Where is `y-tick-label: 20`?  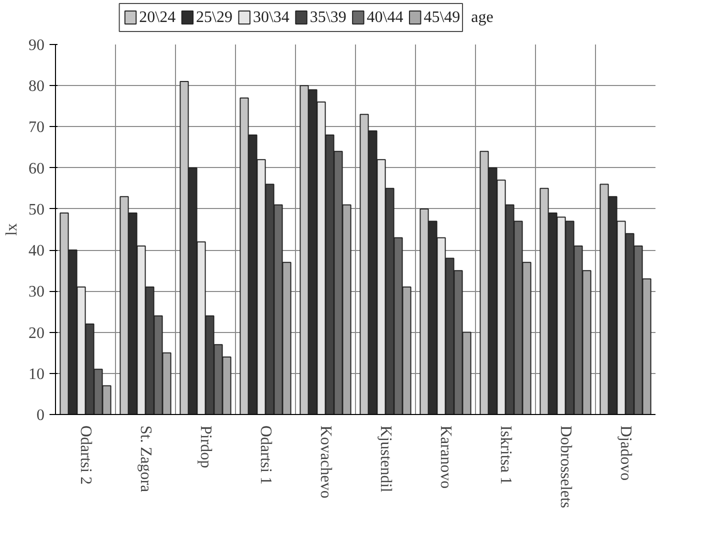 y-tick-label: 20 is located at coordinates (36, 333).